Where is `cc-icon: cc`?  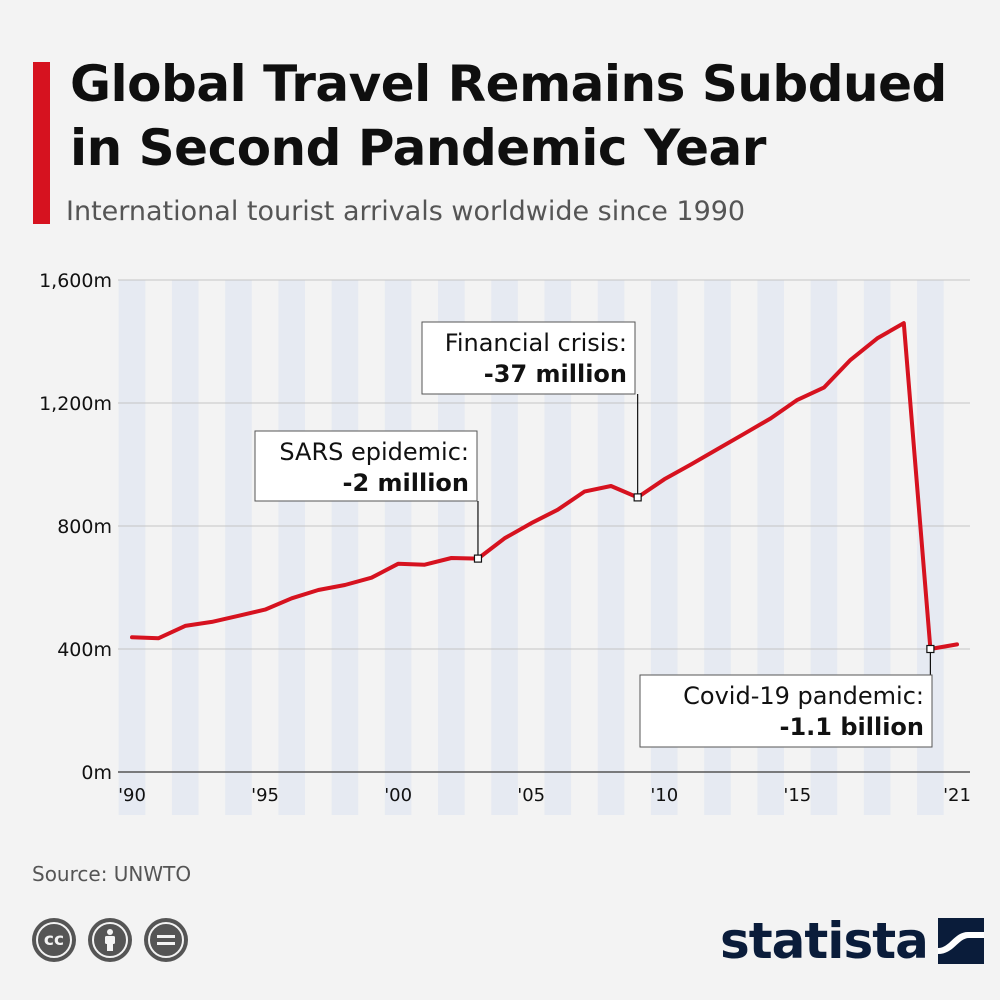
cc-icon: cc is located at coordinates (54, 940).